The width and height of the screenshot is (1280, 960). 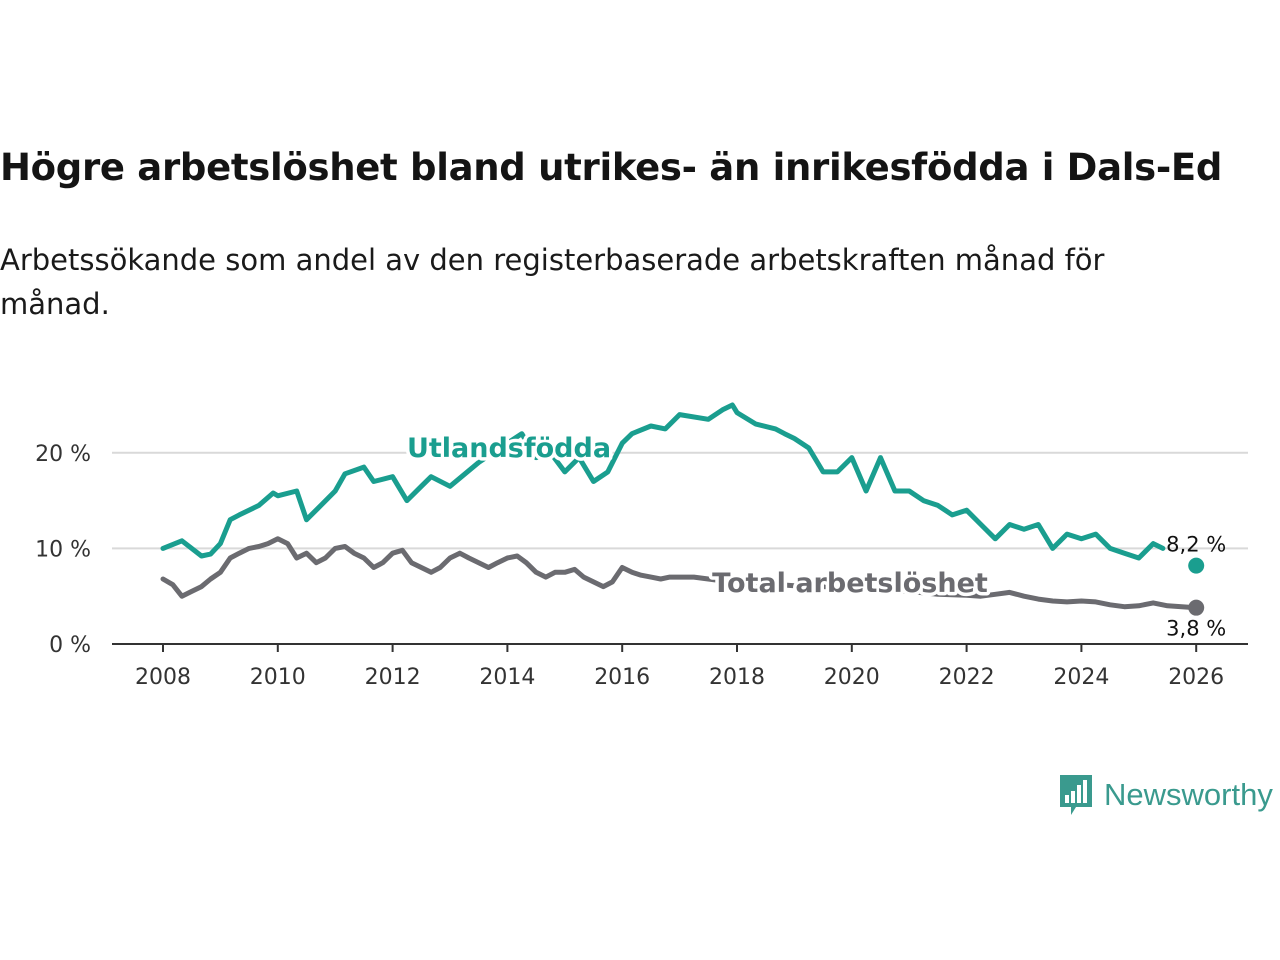 I want to click on x-tick-label: 2024, so click(x=1081, y=677).